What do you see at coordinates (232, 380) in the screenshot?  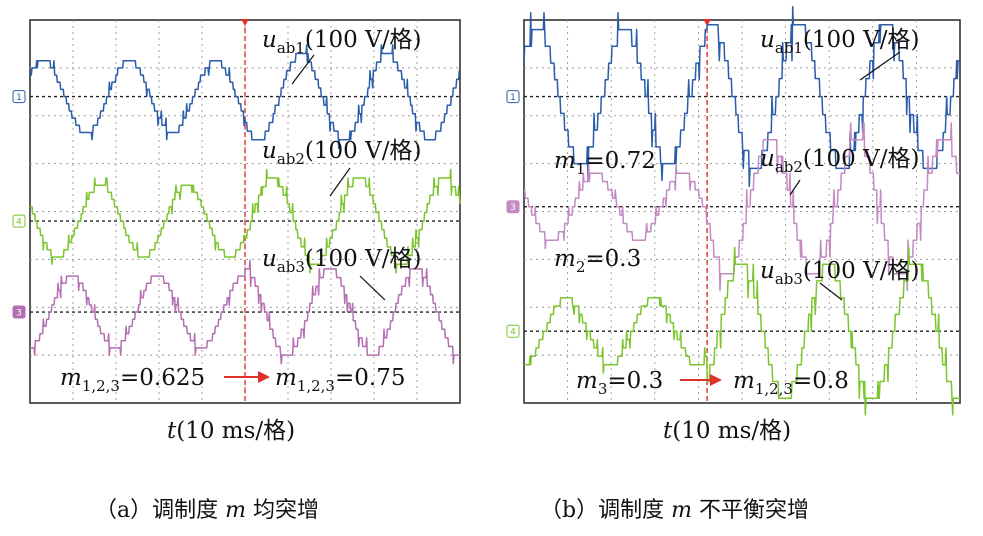 I see `panel-a-annotation: m1,2,3=0.625 m1,2,3=0.75` at bounding box center [232, 380].